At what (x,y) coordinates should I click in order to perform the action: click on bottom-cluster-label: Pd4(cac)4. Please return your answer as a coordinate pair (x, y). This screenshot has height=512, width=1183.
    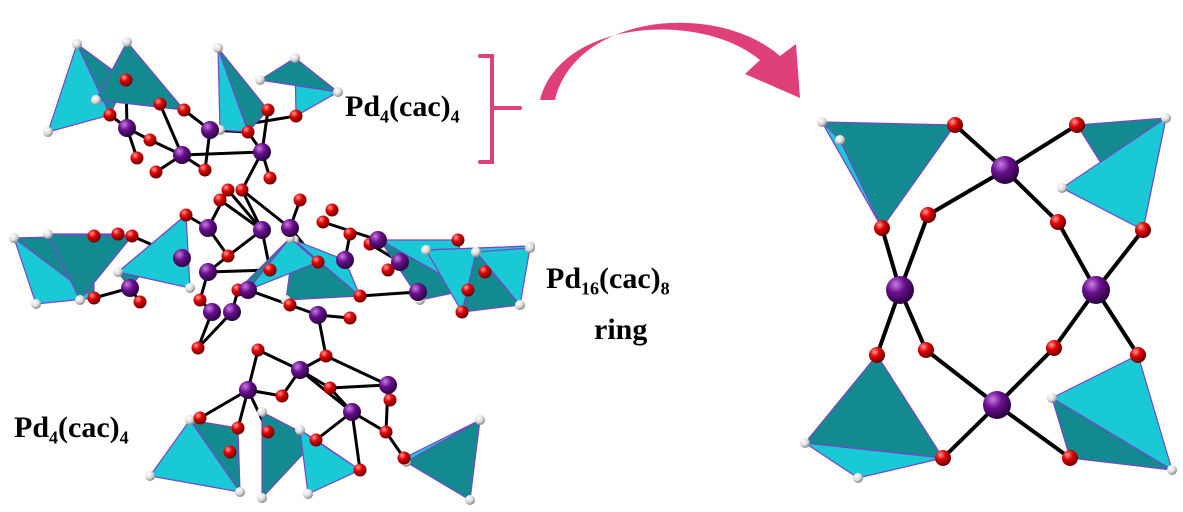
    Looking at the image, I should click on (71, 429).